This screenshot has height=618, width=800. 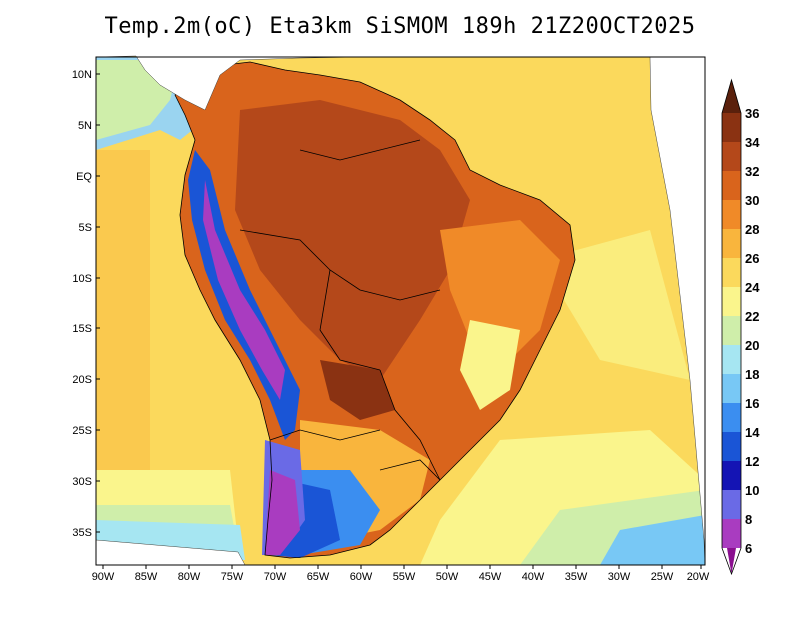 I want to click on colorbar-label: 18, so click(x=752, y=374).